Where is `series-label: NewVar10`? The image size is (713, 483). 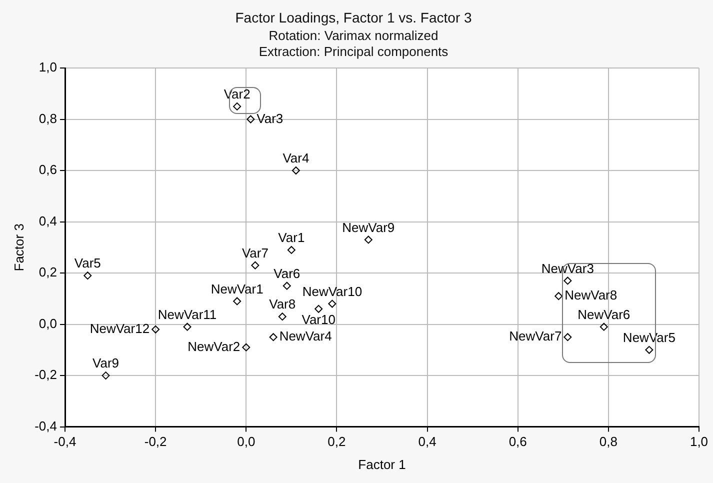
series-label: NewVar10 is located at coordinates (332, 291).